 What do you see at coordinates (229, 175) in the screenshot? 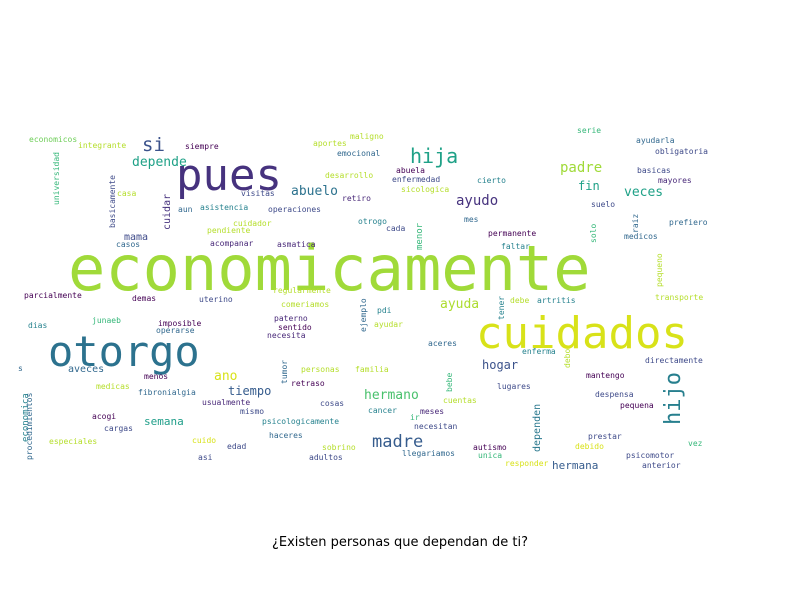
I see `word-pues: pues` at bounding box center [229, 175].